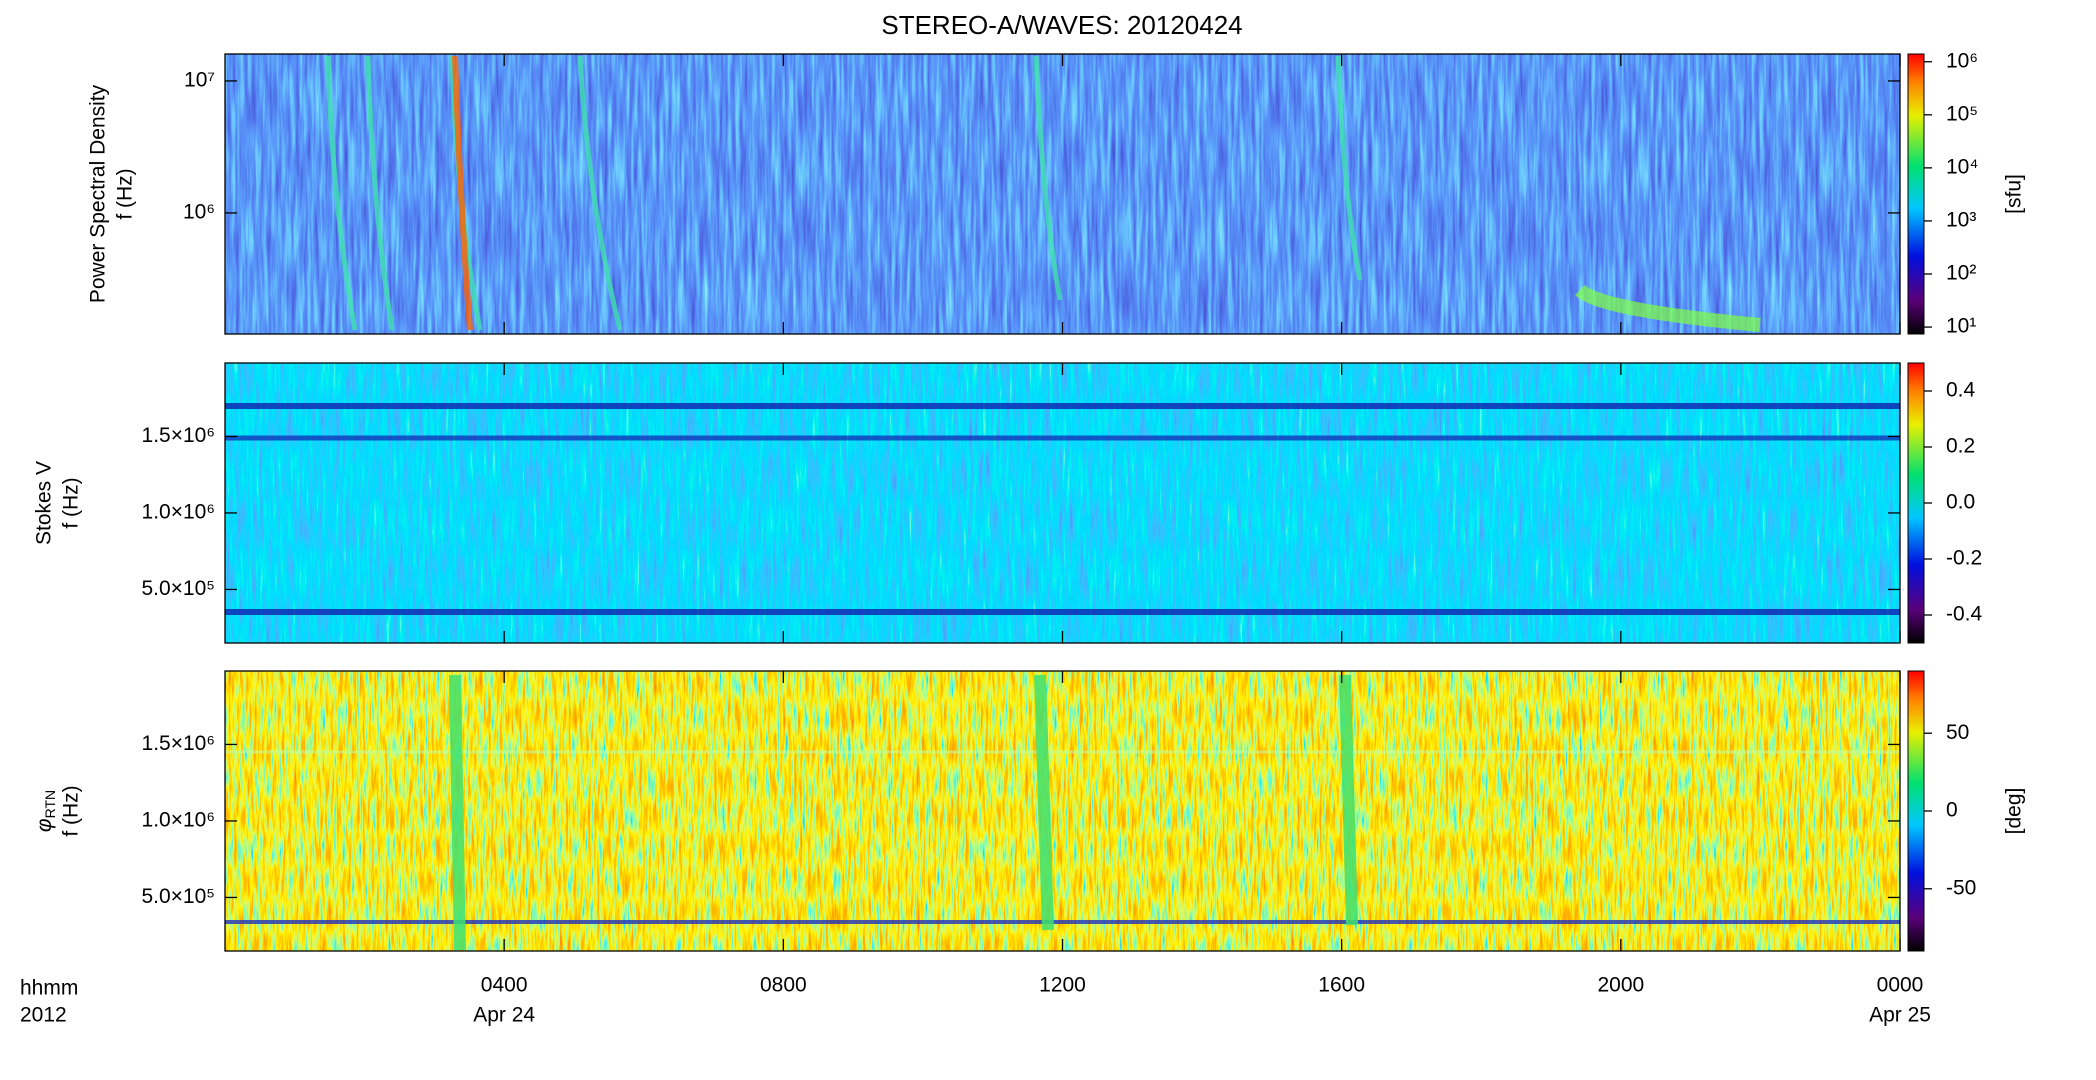  Describe the element at coordinates (98, 193) in the screenshot. I see `y-axis-label: Power Spectral Density` at that location.